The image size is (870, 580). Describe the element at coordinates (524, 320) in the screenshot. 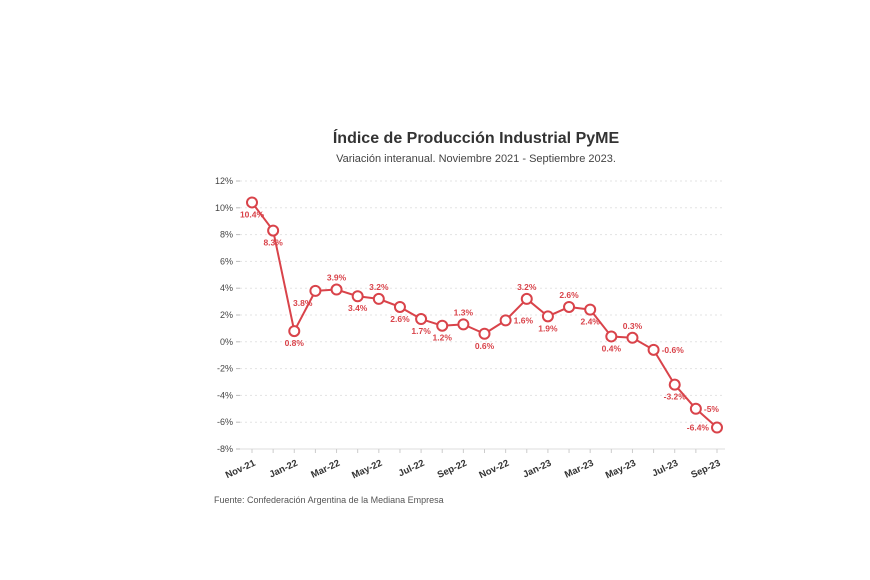

I see `data-label: 1.6%` at that location.